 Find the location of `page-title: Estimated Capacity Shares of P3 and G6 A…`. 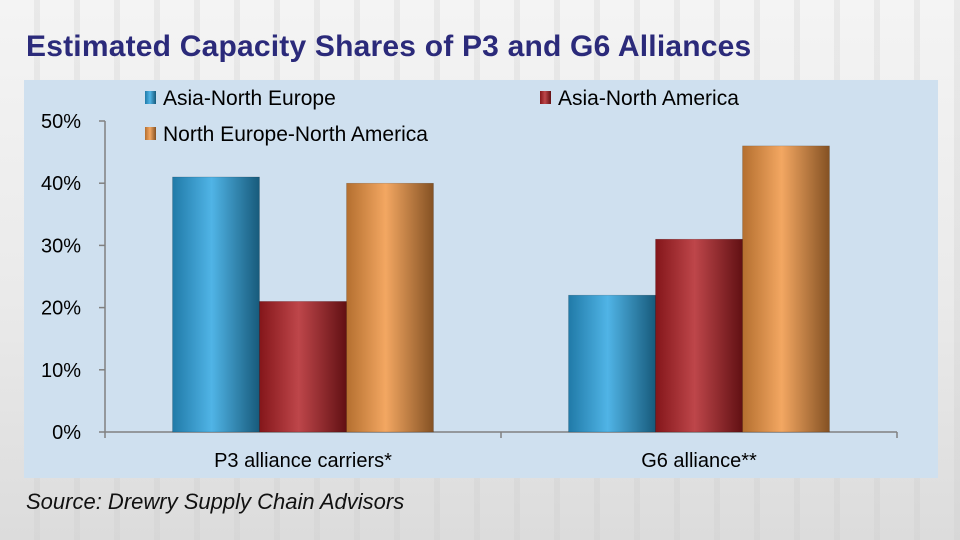

page-title: Estimated Capacity Shares of P3 and G6 A… is located at coordinates (389, 46).